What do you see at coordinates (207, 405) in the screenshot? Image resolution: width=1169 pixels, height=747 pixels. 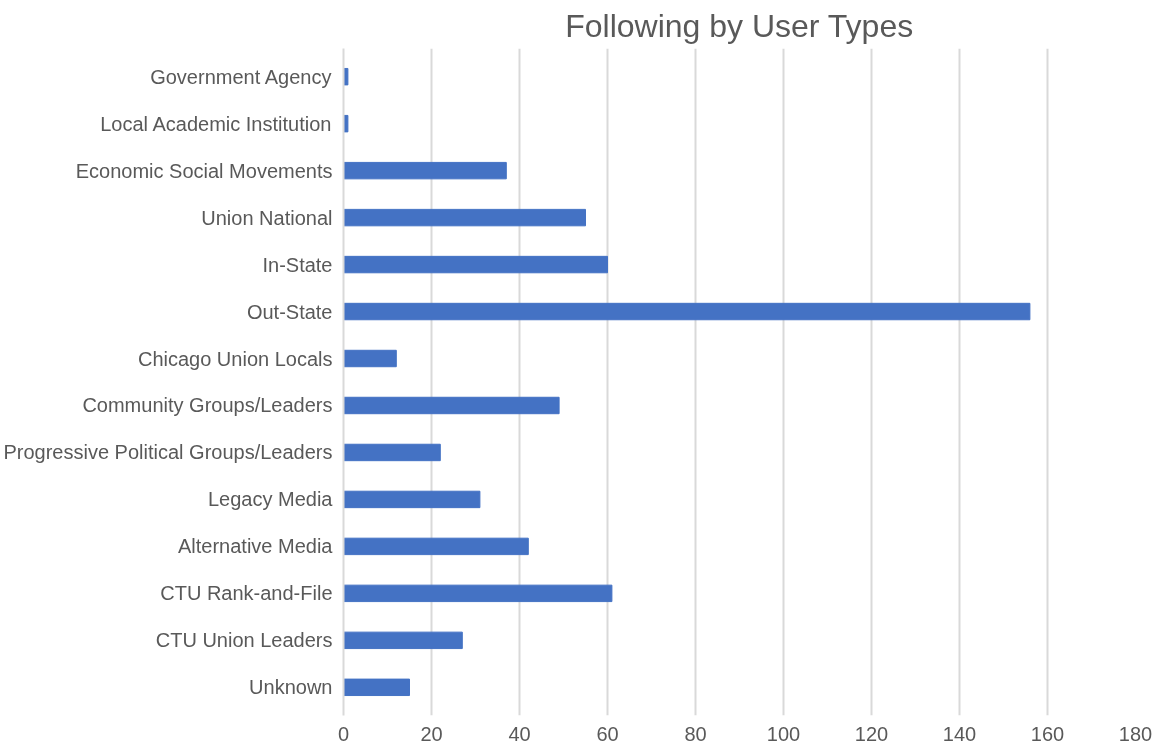 I see `y-tick-label: Community Groups/Leaders` at bounding box center [207, 405].